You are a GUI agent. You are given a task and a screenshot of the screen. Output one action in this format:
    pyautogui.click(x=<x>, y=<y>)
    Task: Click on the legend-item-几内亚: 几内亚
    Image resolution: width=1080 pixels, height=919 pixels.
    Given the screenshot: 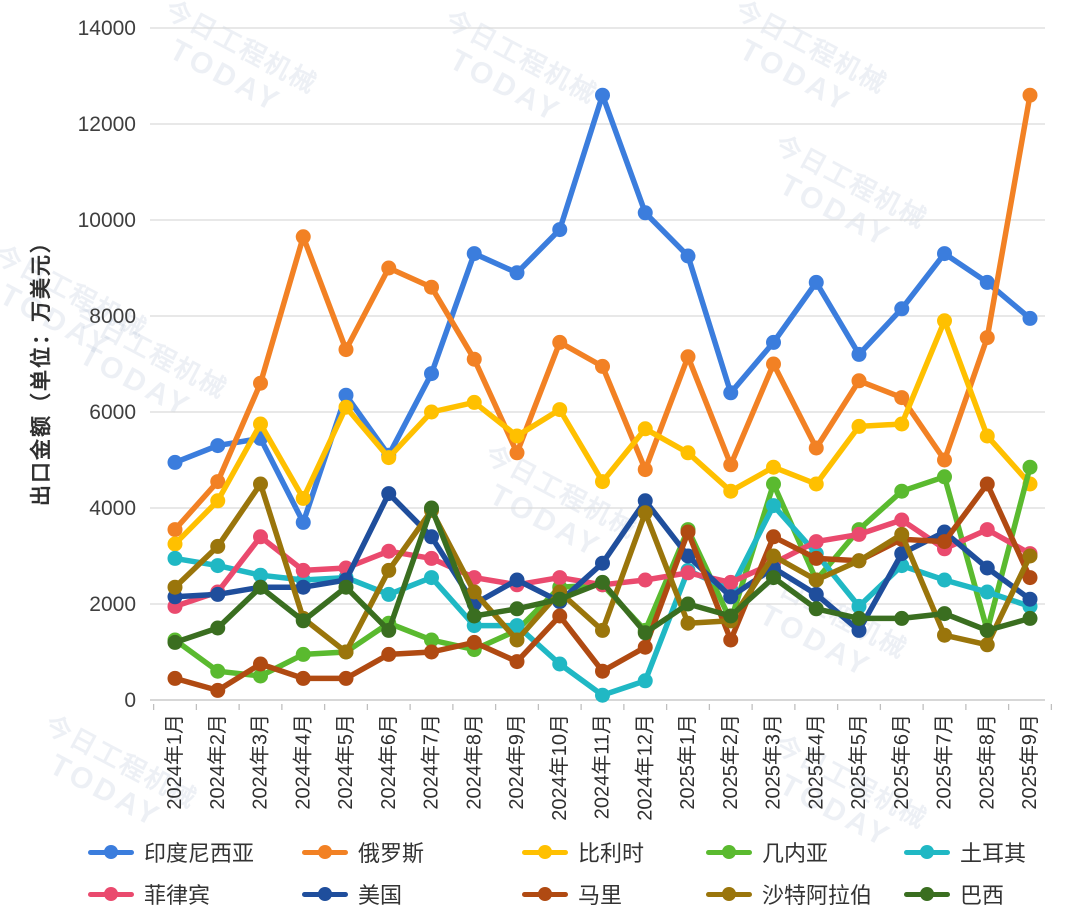 What is the action you would take?
    pyautogui.click(x=805, y=852)
    